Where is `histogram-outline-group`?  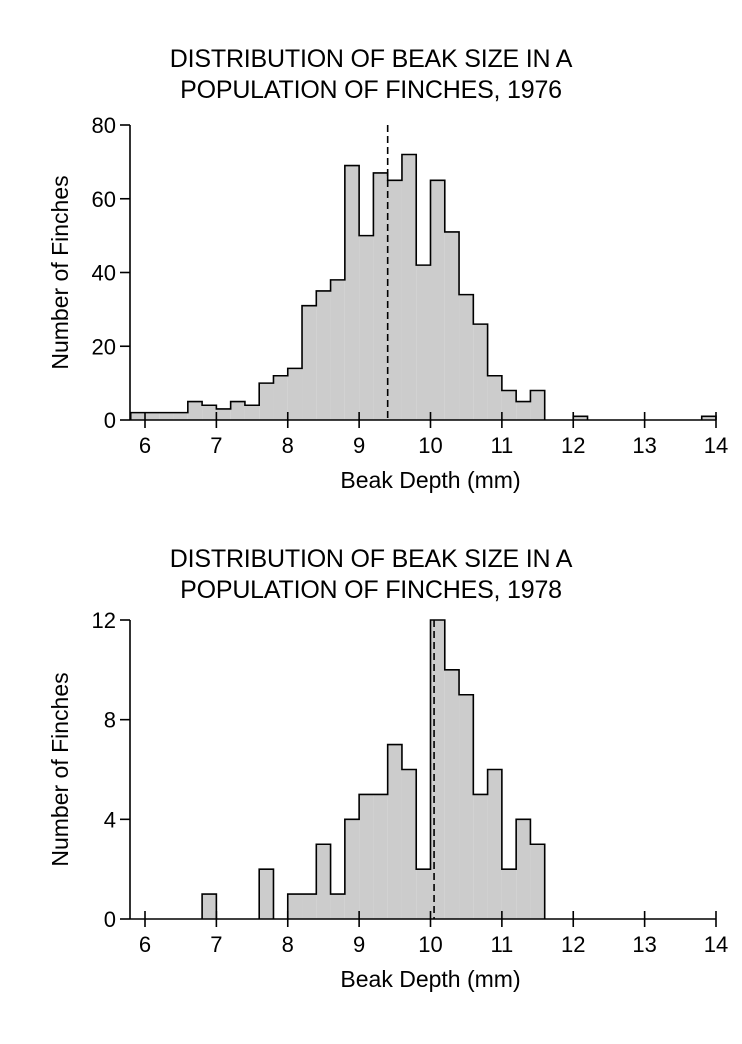 histogram-outline-group is located at coordinates (373, 769).